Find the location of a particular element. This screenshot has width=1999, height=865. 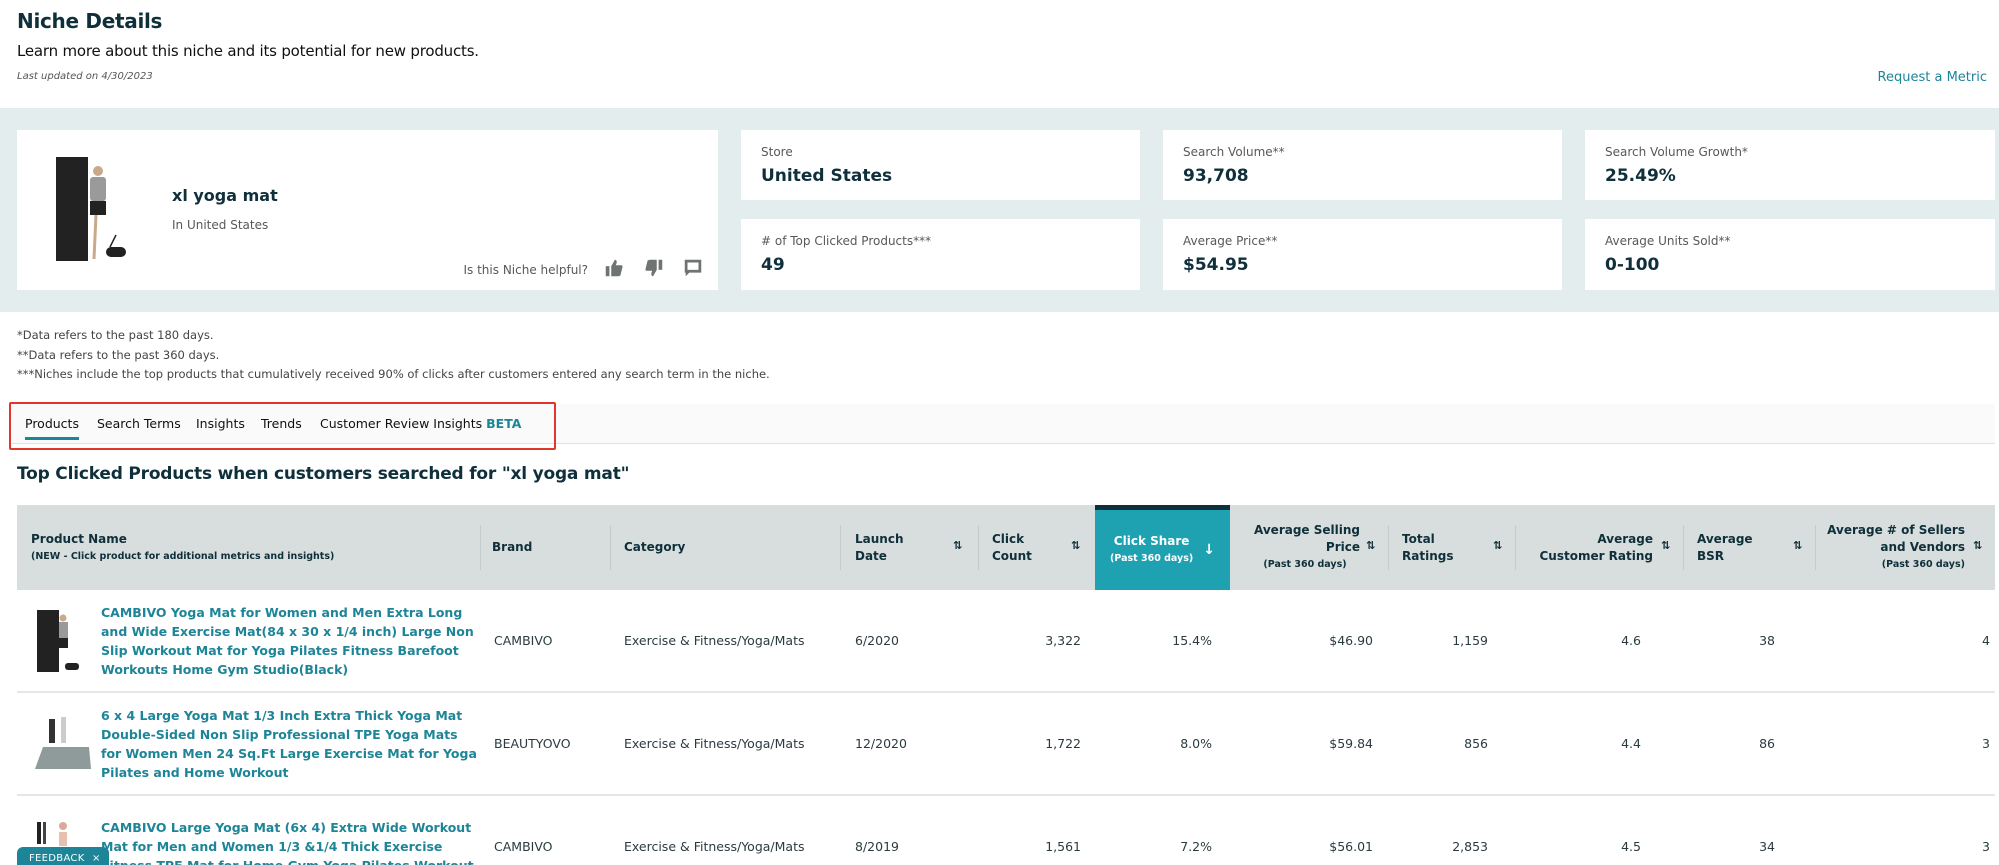

cell-brand: BEAUTYOVO is located at coordinates (532, 743).